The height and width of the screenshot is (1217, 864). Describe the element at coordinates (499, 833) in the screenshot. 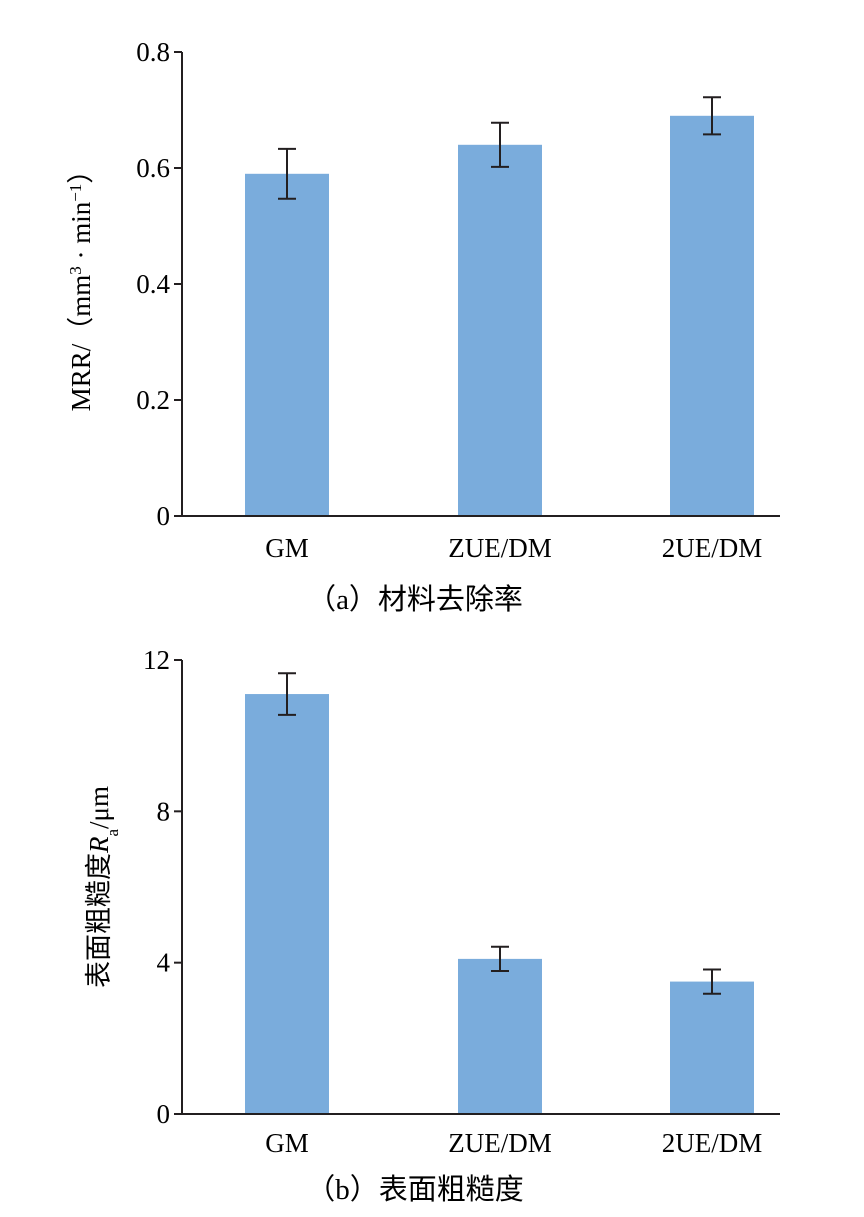

I see `error-bars-roughness` at that location.